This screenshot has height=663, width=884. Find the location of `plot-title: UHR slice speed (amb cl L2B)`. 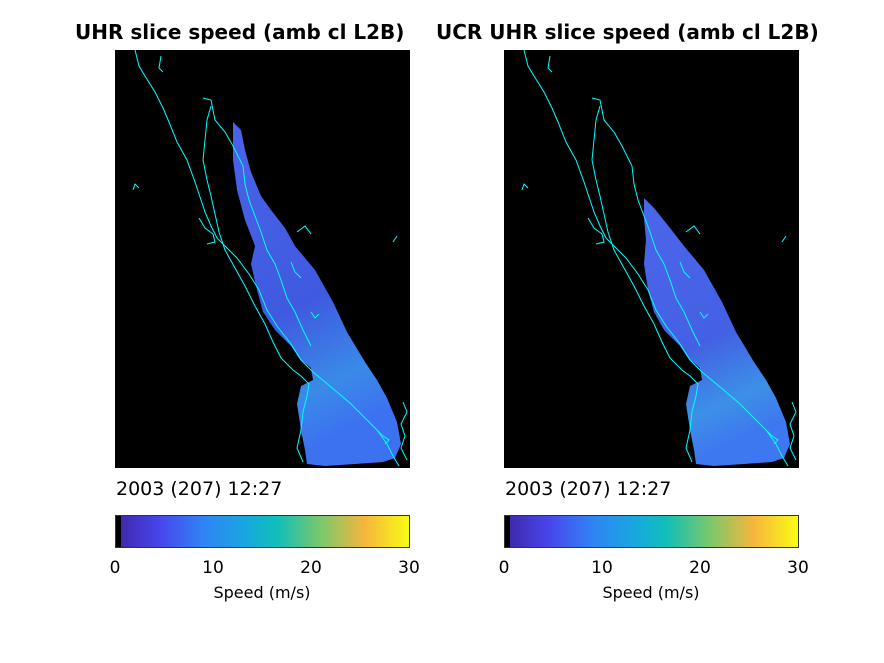

plot-title: UHR slice speed (amb cl L2B) is located at coordinates (240, 32).